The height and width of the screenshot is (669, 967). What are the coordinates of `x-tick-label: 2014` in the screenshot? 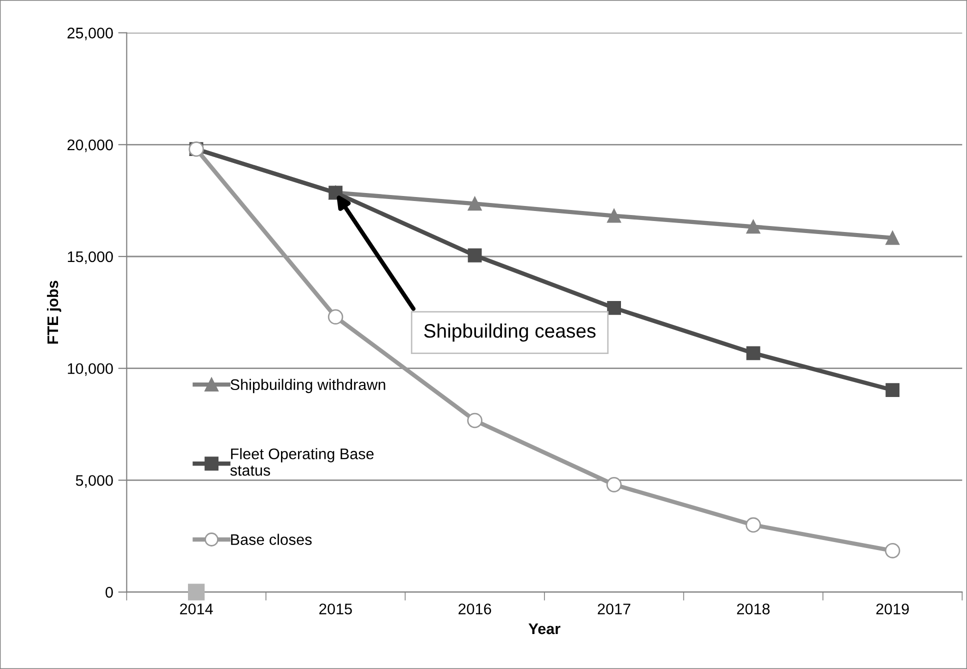 It's located at (196, 609).